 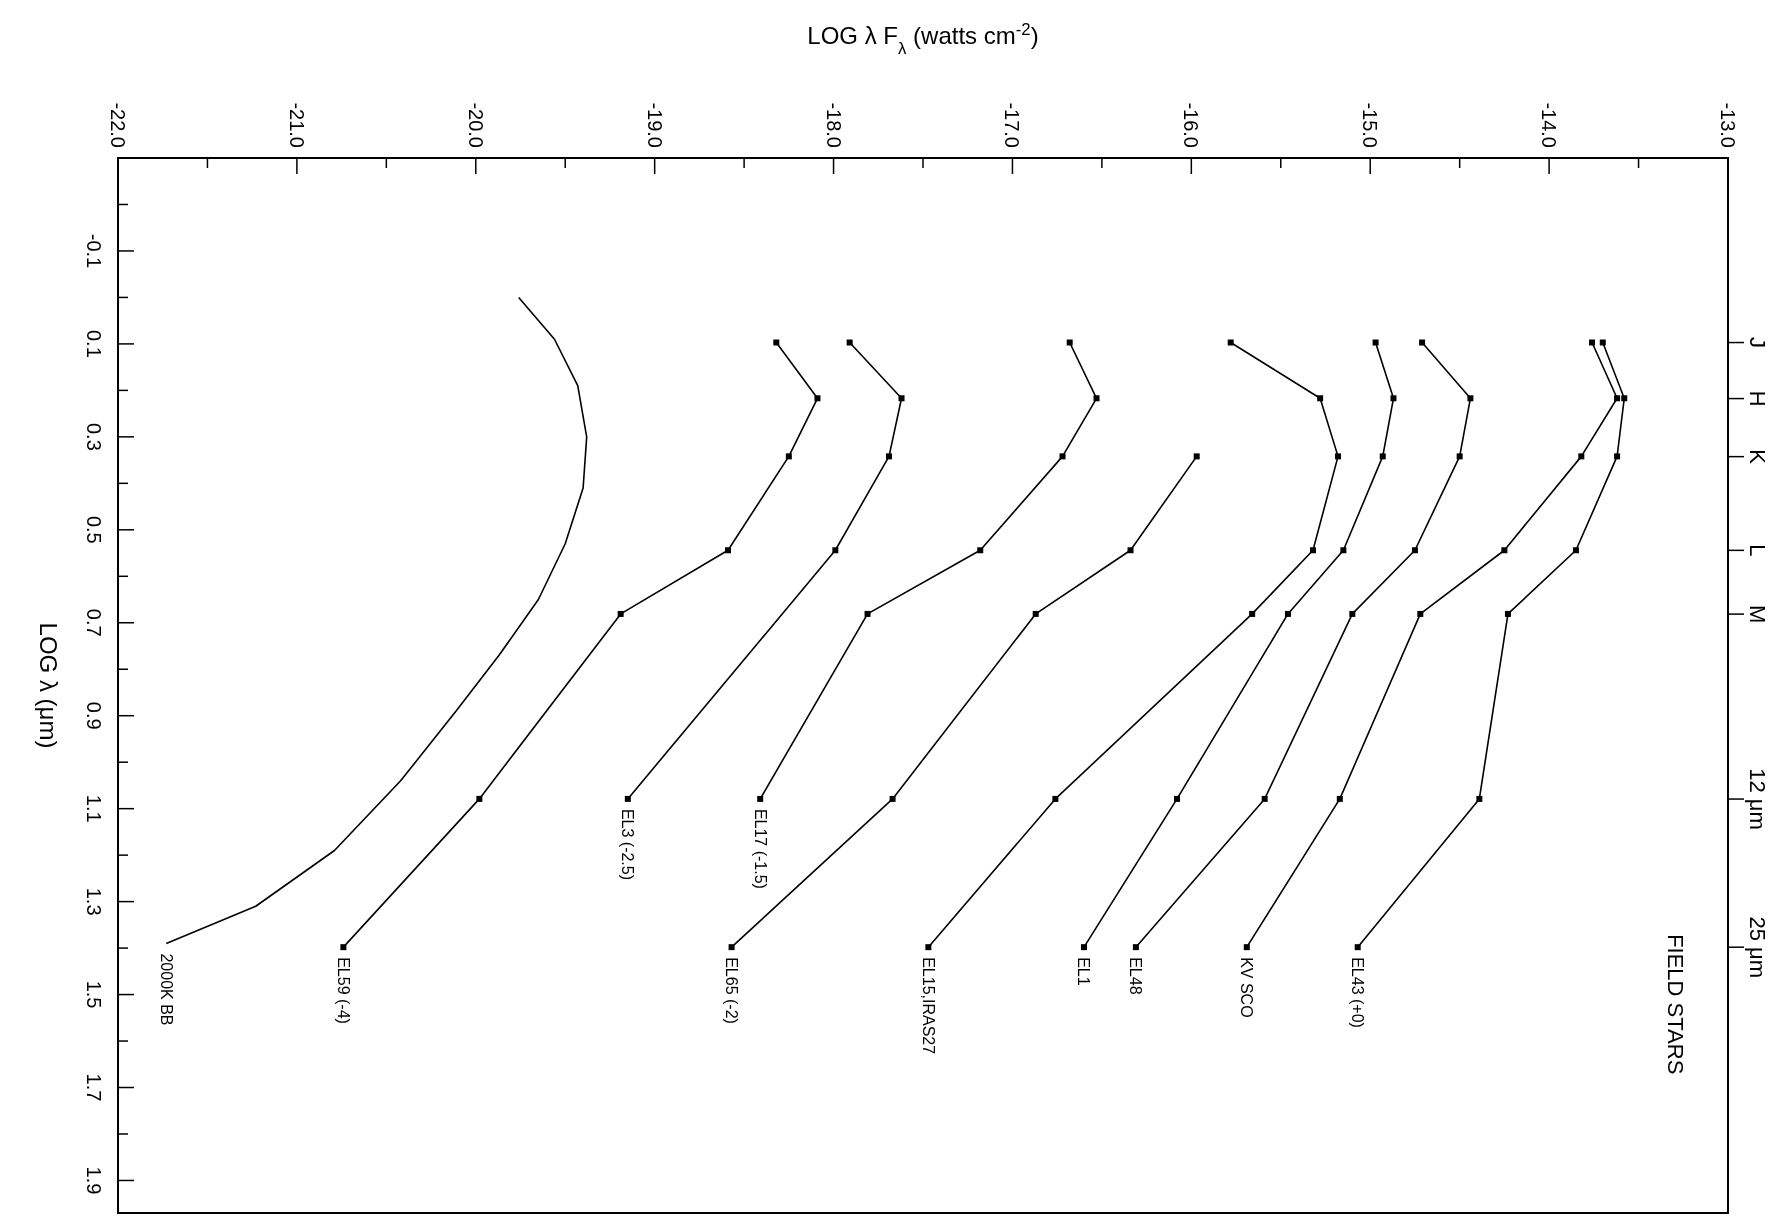 I want to click on annotation: FIELD STARS, so click(x=1675, y=1004).